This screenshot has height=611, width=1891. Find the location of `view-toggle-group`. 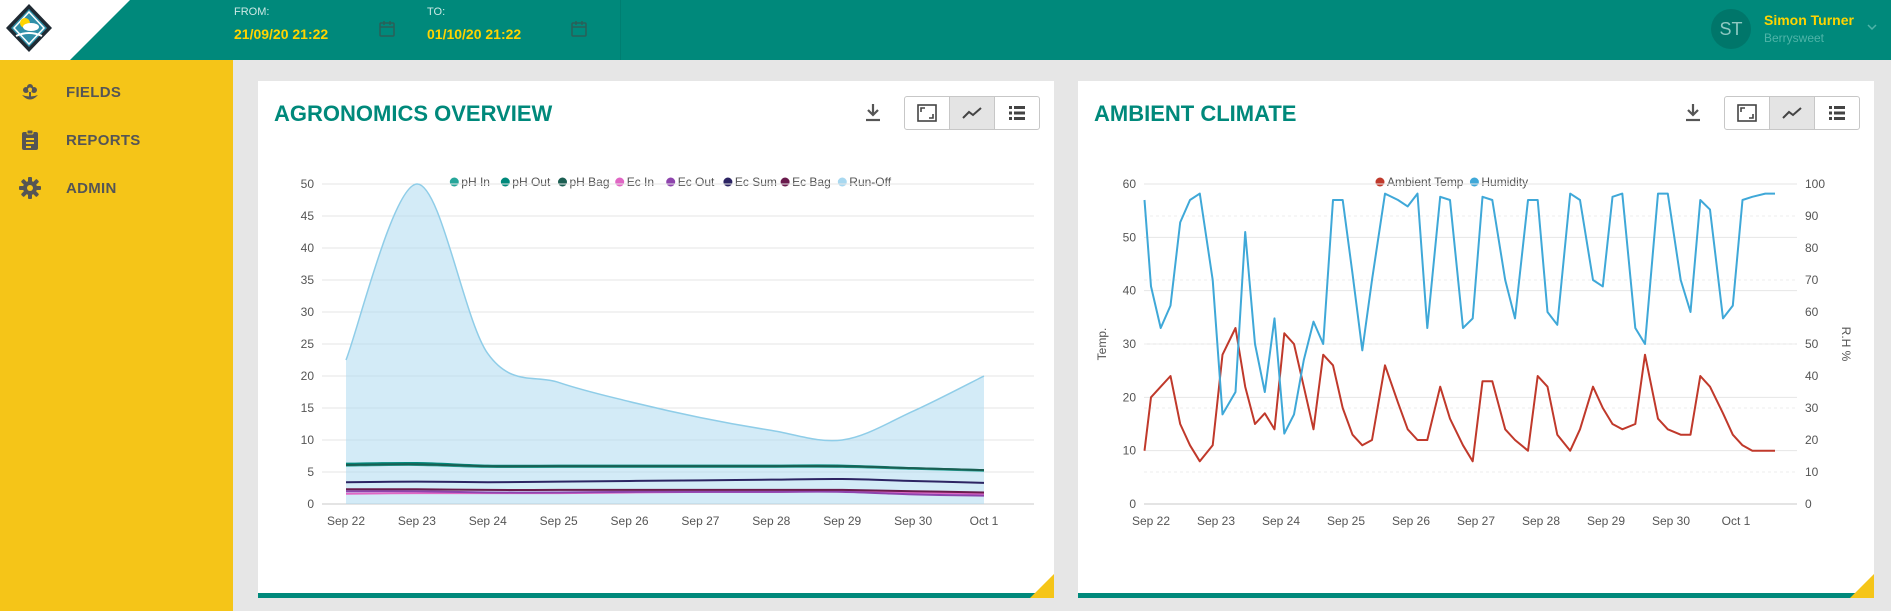

view-toggle-group is located at coordinates (1792, 113).